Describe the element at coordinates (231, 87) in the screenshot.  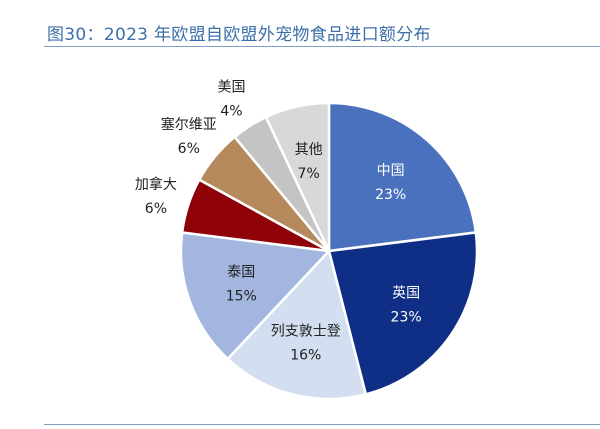
I see `slice-label: 美国` at that location.